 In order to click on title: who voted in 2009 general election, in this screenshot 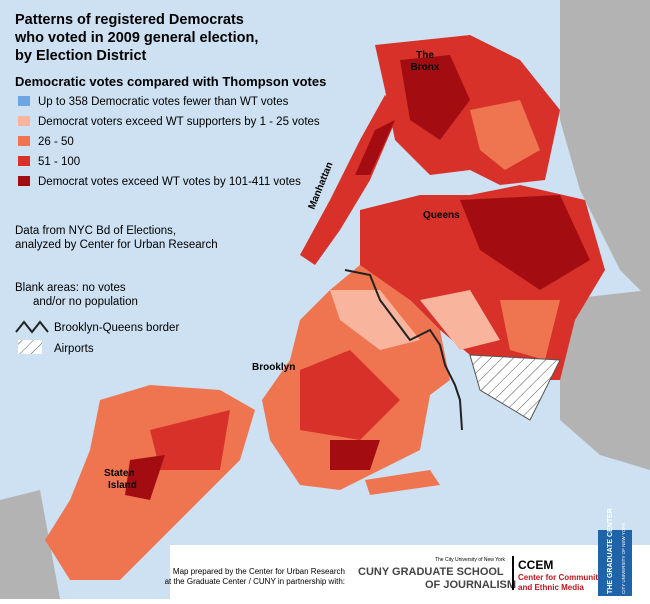, I will do `click(136, 38)`.